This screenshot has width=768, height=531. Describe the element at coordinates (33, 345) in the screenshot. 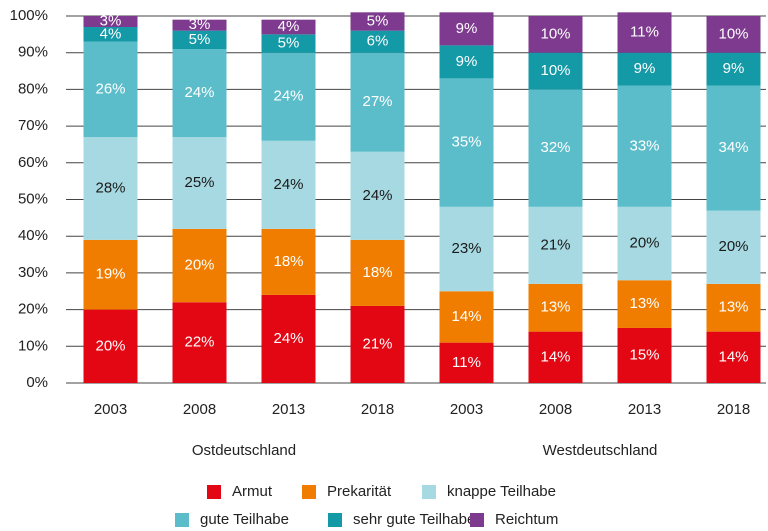

I see `y-tick-label: 10%` at that location.